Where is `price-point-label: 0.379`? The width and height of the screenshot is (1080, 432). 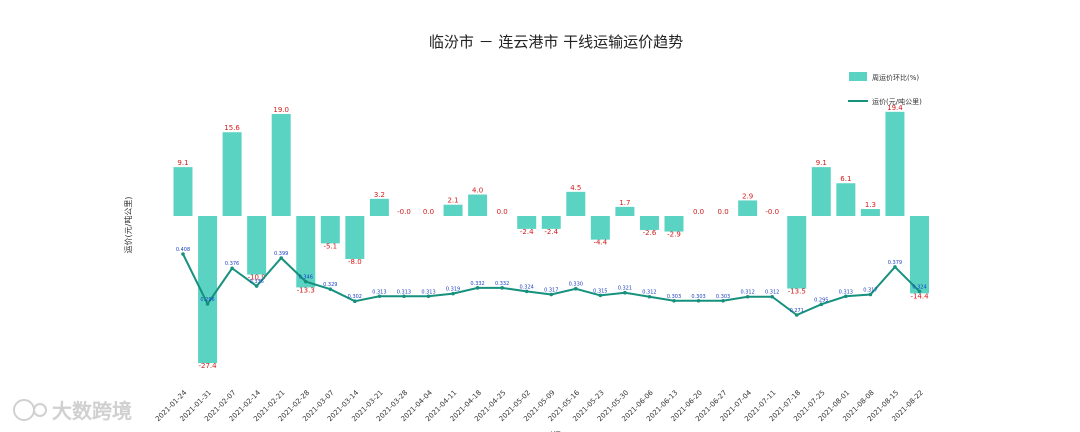 price-point-label: 0.379 is located at coordinates (895, 263).